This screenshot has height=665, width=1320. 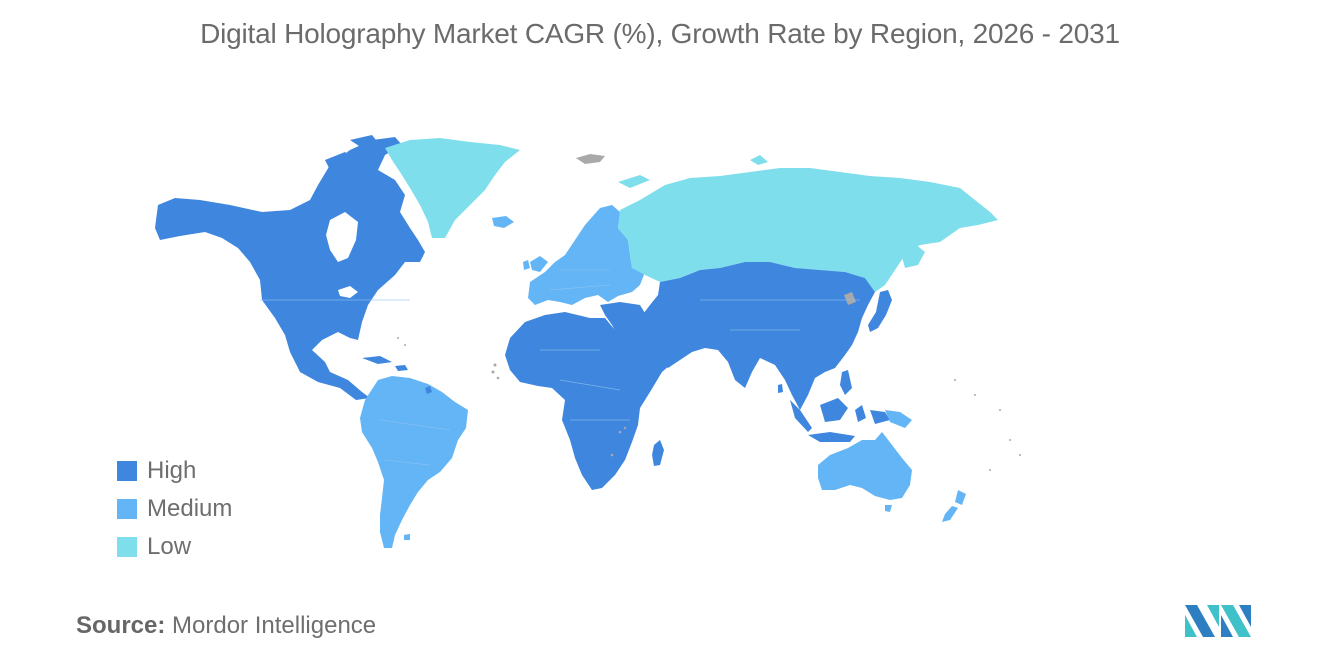 I want to click on region-greenland, so click(x=452, y=188).